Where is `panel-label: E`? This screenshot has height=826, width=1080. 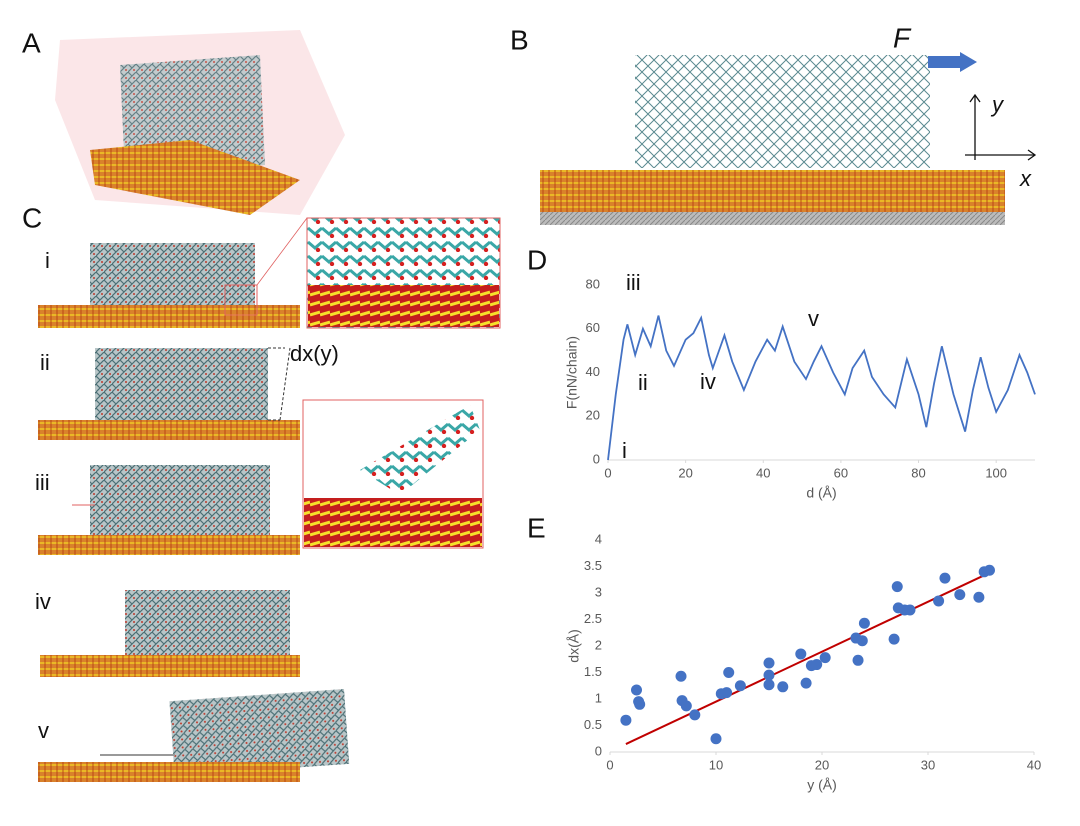 panel-label: E is located at coordinates (536, 527).